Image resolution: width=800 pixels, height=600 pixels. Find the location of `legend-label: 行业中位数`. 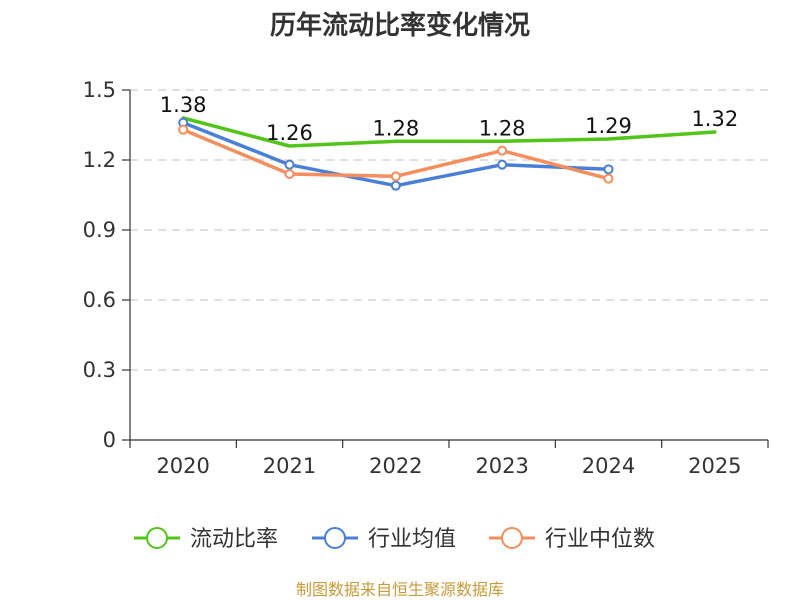

legend-label: 行业中位数 is located at coordinates (600, 539).